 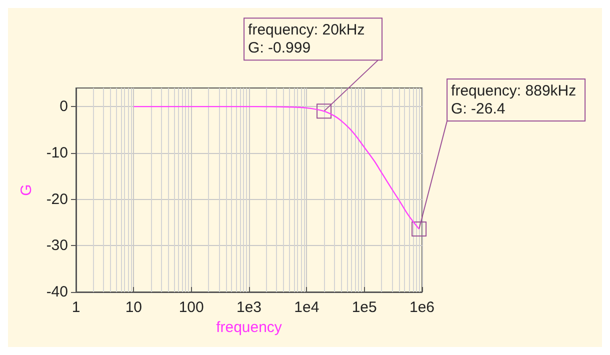 I want to click on y-axis-title: G, so click(x=26, y=190).